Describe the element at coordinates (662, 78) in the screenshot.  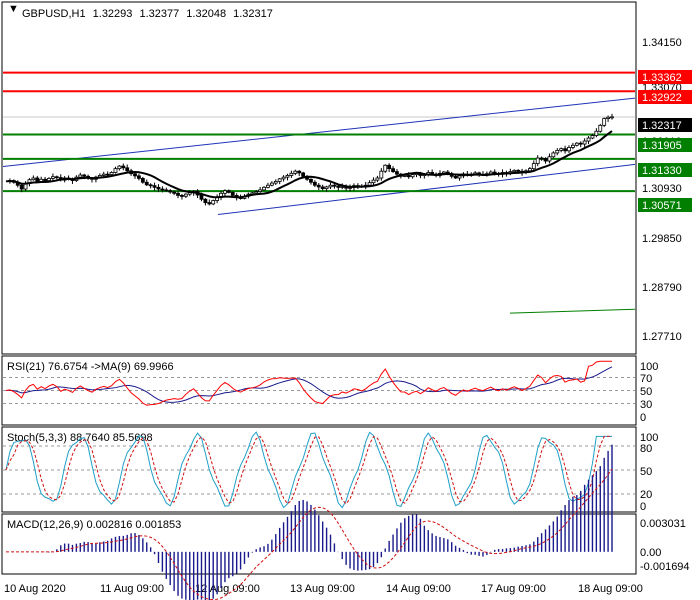
I see `resistance-badge-text: 1.33362` at that location.